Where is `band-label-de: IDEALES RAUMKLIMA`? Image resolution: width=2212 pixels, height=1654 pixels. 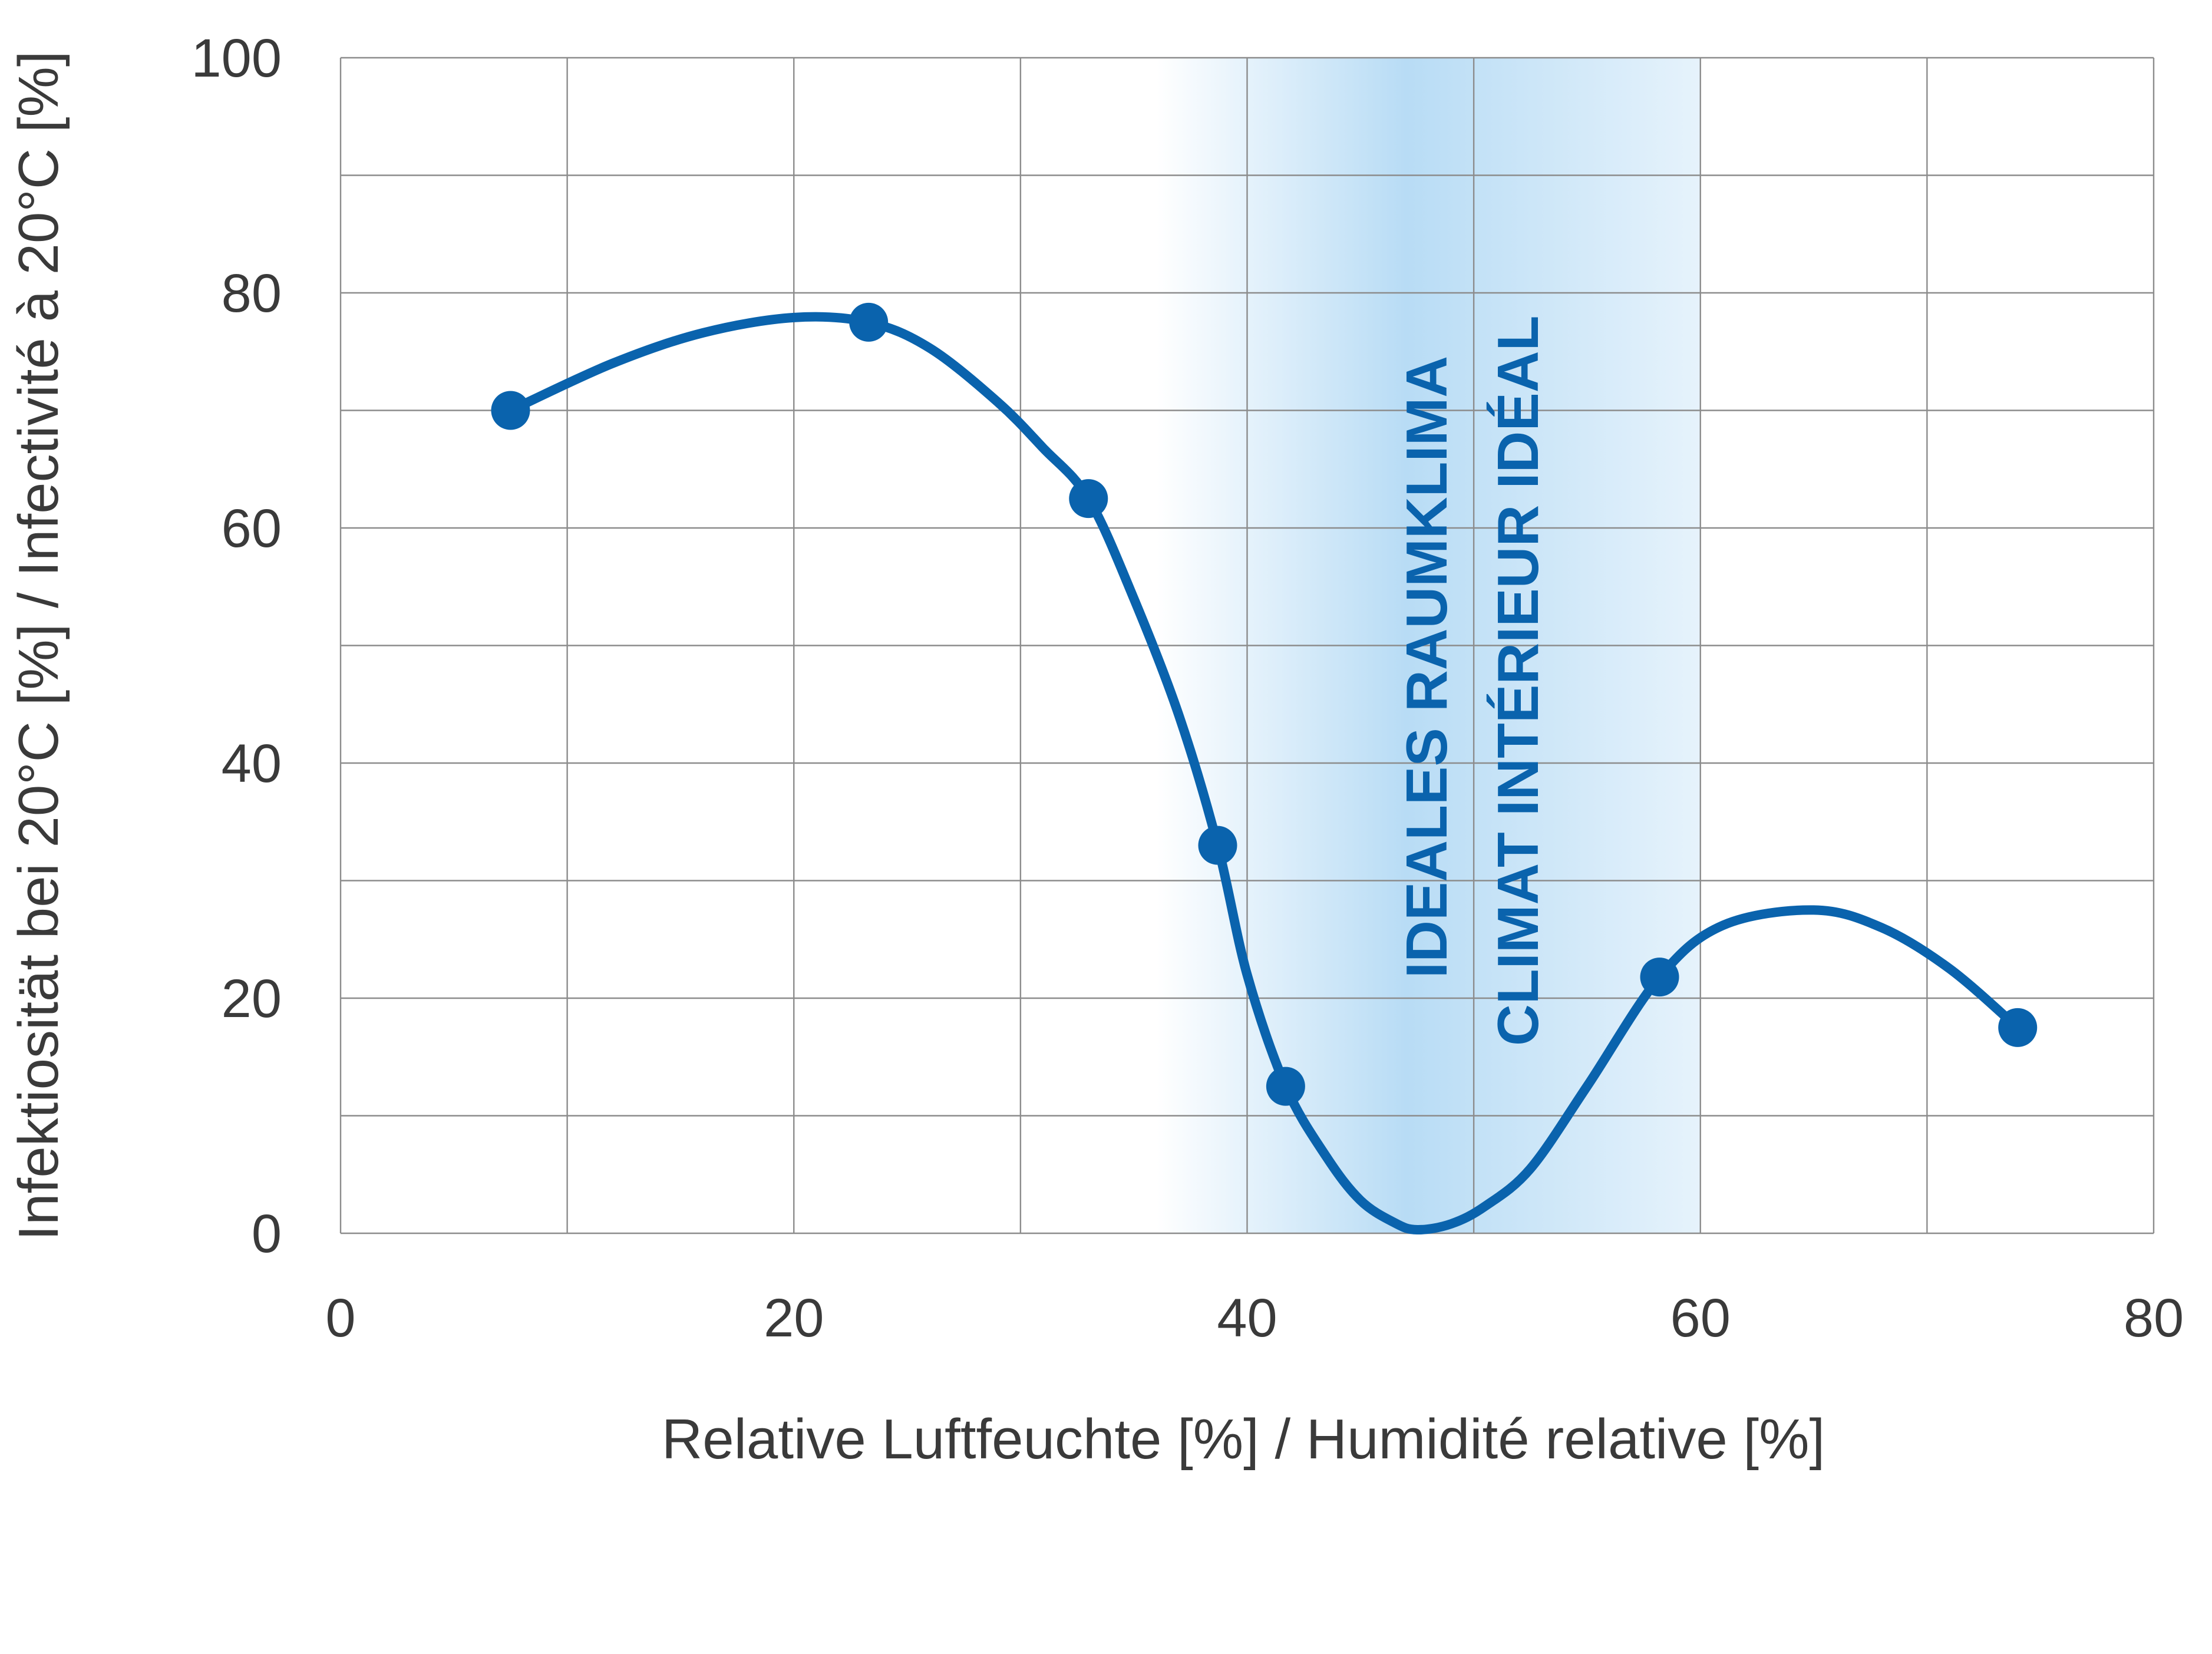 band-label-de: IDEALES RAUMKLIMA is located at coordinates (1427, 667).